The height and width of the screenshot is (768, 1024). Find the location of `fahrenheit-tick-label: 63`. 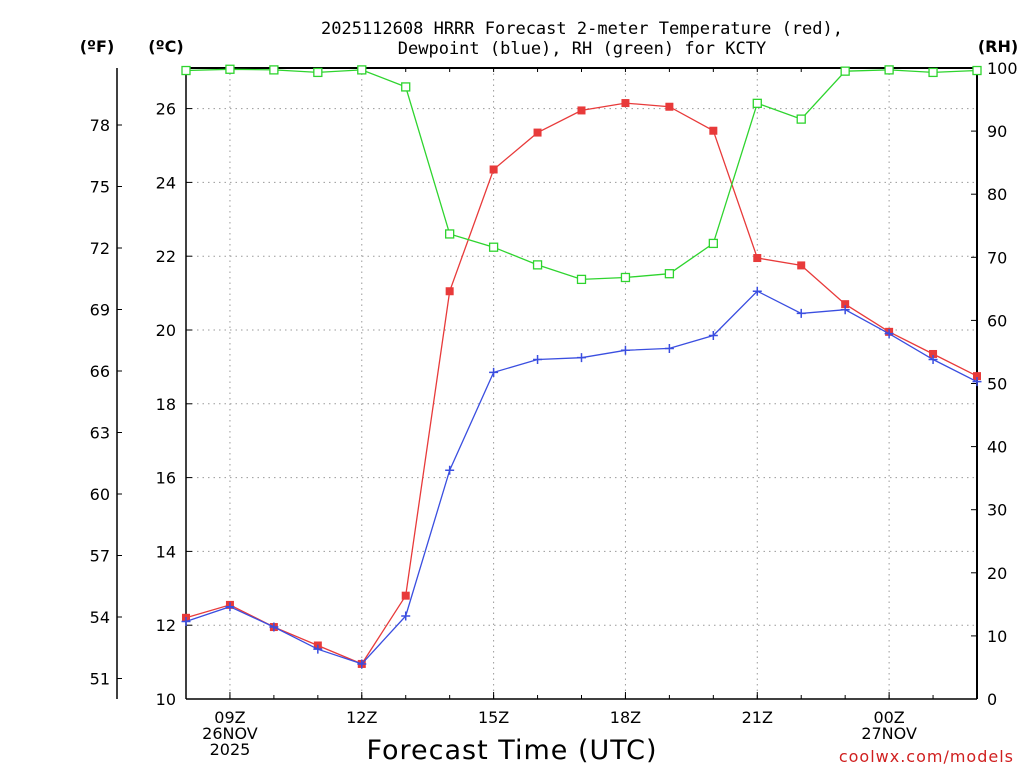

fahrenheit-tick-label: 63 is located at coordinates (100, 432).